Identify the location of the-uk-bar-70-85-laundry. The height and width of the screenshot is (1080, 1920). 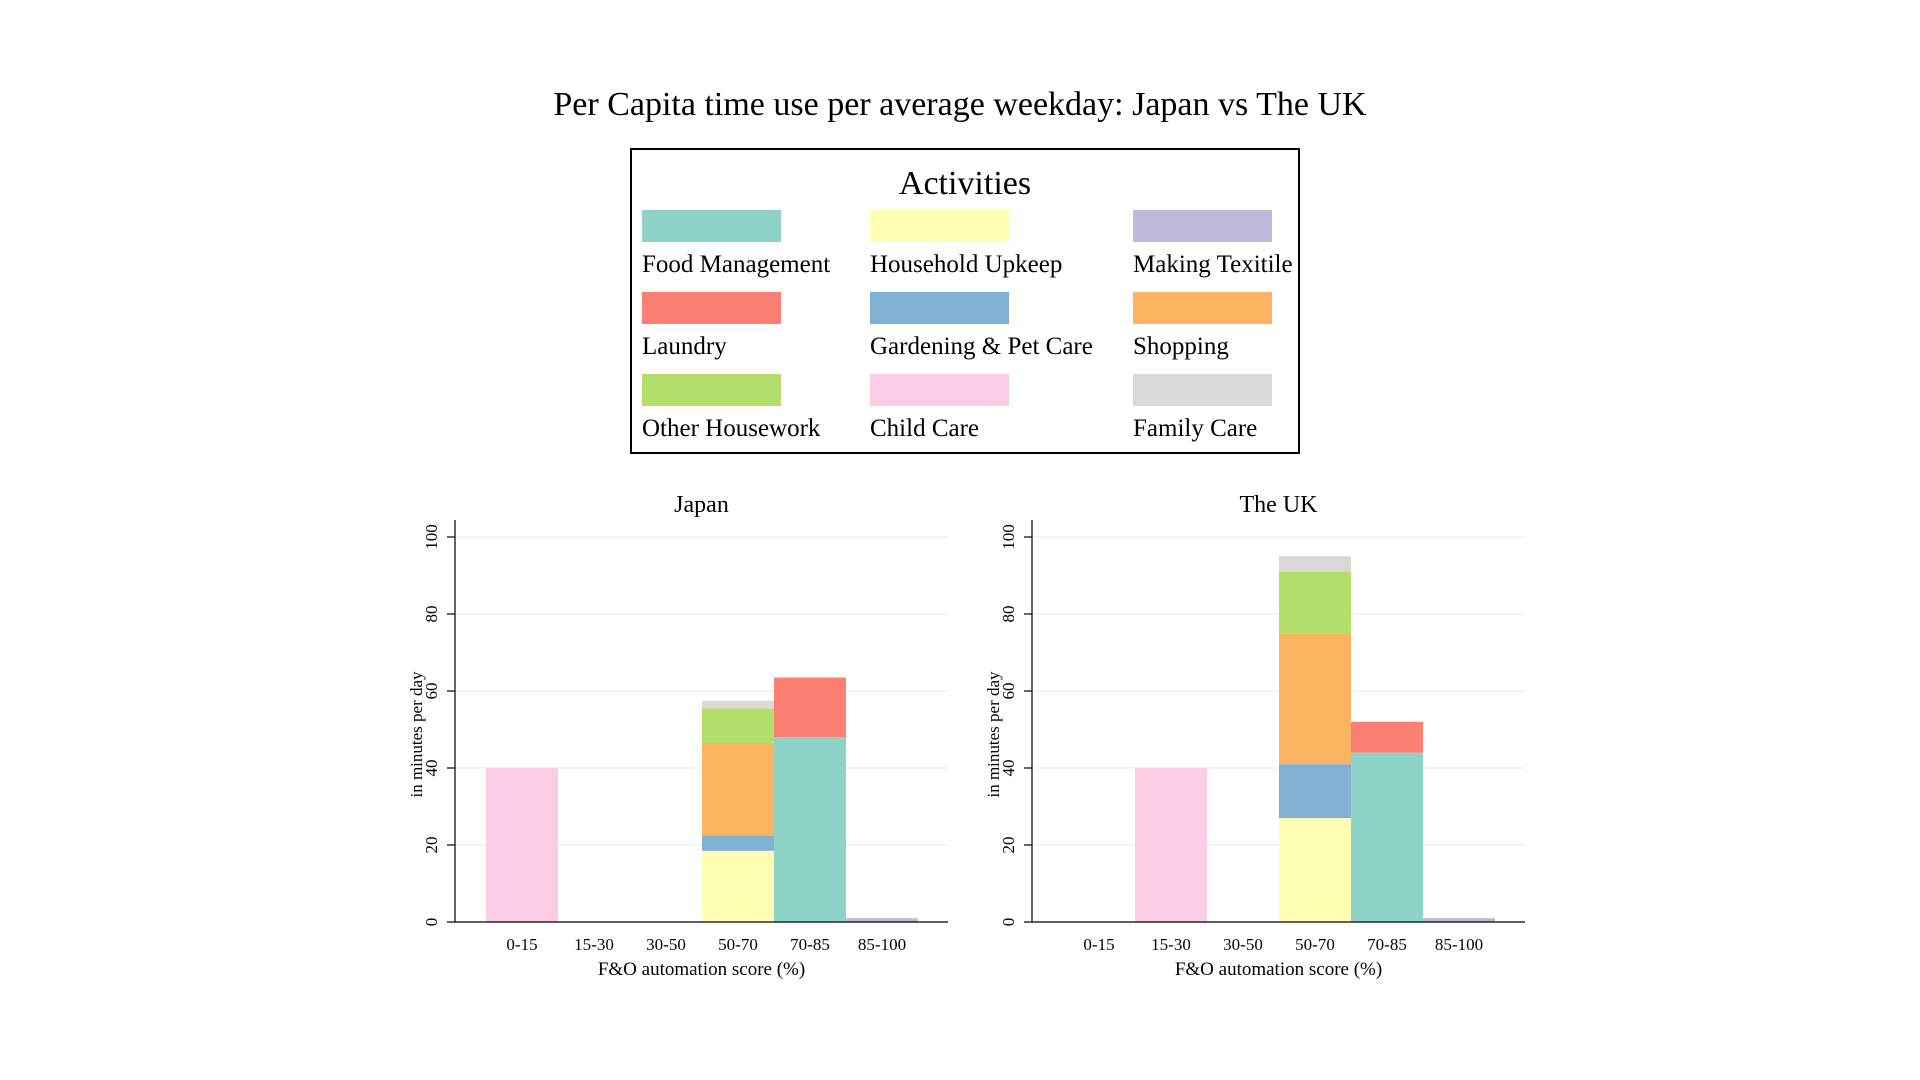
(1387, 737).